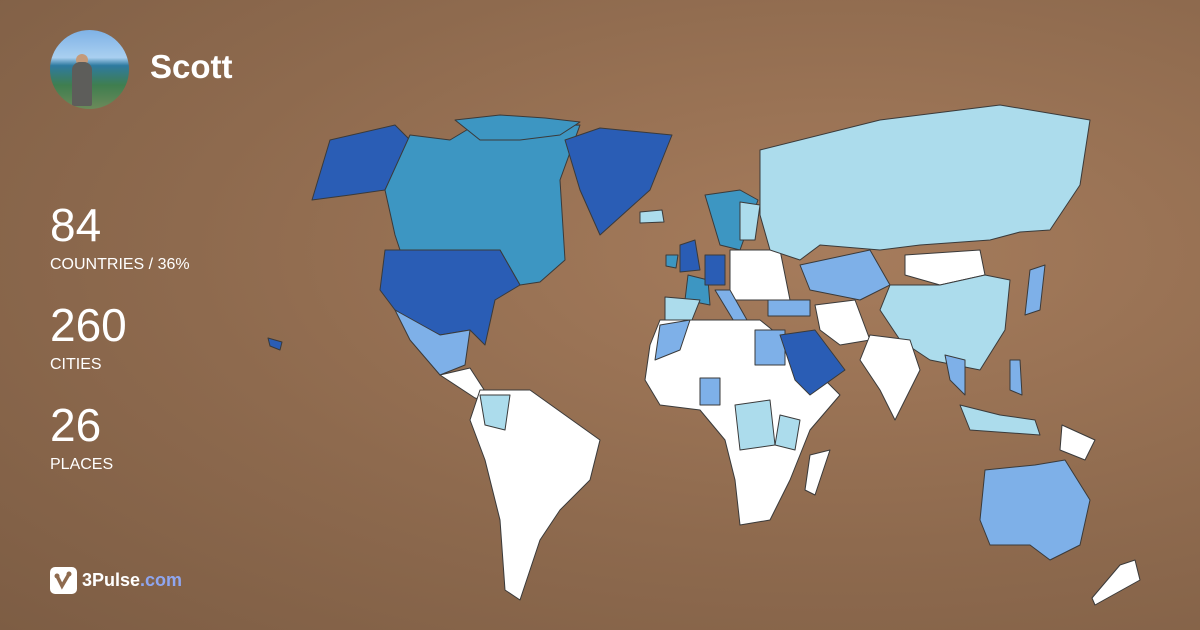 The image size is (1200, 630). What do you see at coordinates (755, 425) in the screenshot?
I see `country-congo` at bounding box center [755, 425].